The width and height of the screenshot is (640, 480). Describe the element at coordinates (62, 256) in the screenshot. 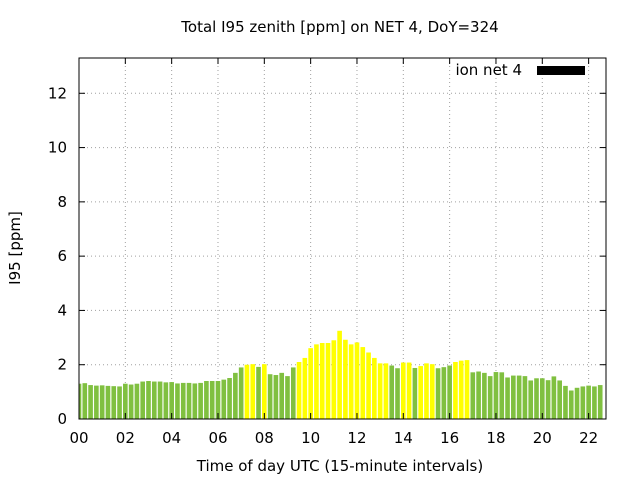

I see `y-tick-label: 6` at that location.